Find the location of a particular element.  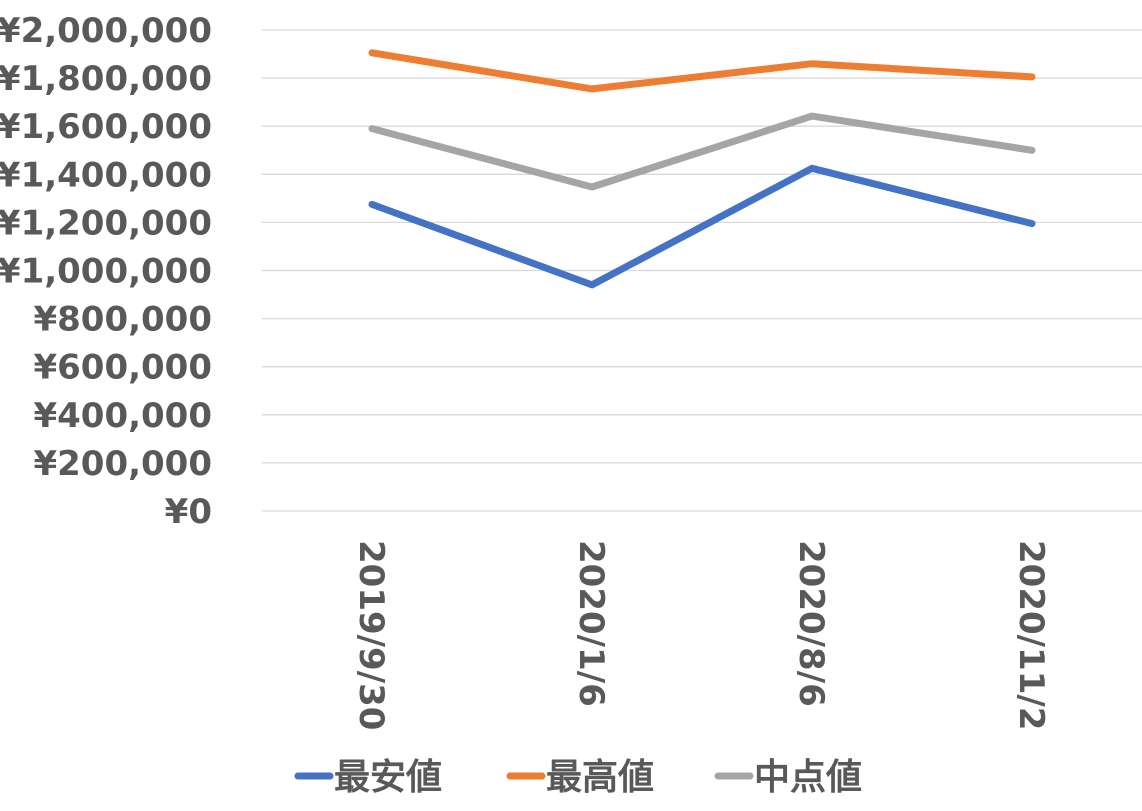

y-tick-label: ¥0 is located at coordinates (188, 512).